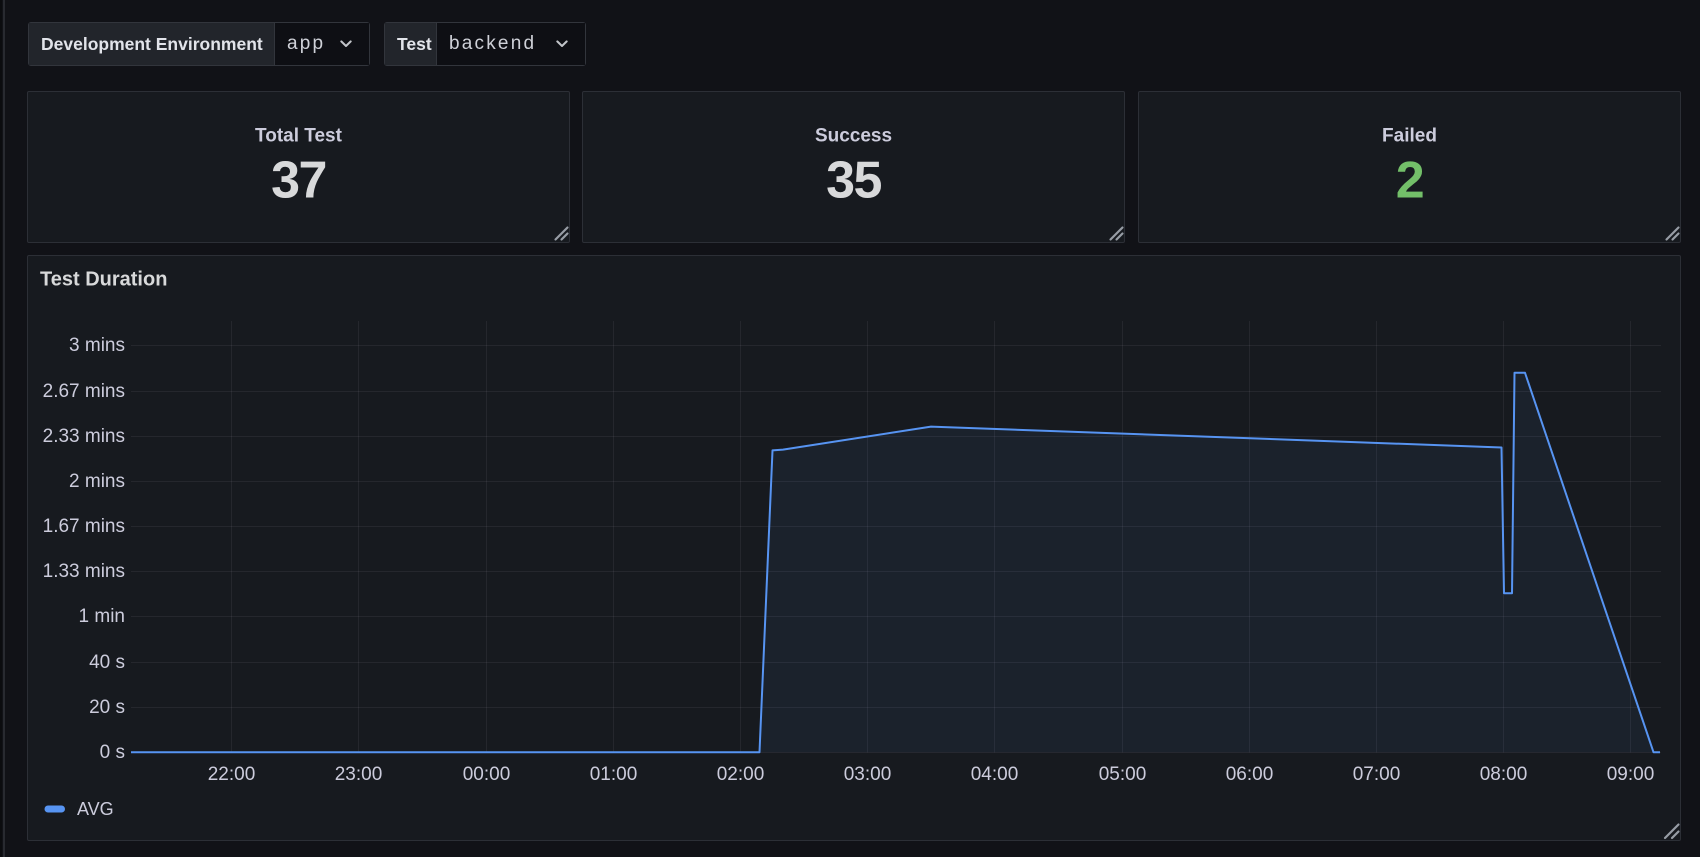 The height and width of the screenshot is (857, 1700). What do you see at coordinates (107, 707) in the screenshot?
I see `svg-text: 20 s` at bounding box center [107, 707].